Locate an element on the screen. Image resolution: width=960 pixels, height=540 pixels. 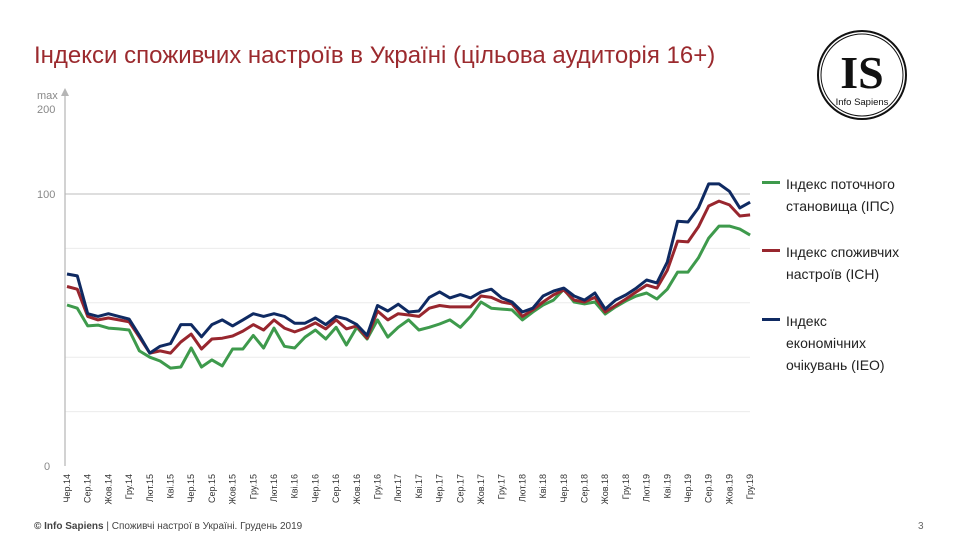
legend-item-ieo: Індекс економічних очікувань (ІЕО) is located at coordinates (834, 343).